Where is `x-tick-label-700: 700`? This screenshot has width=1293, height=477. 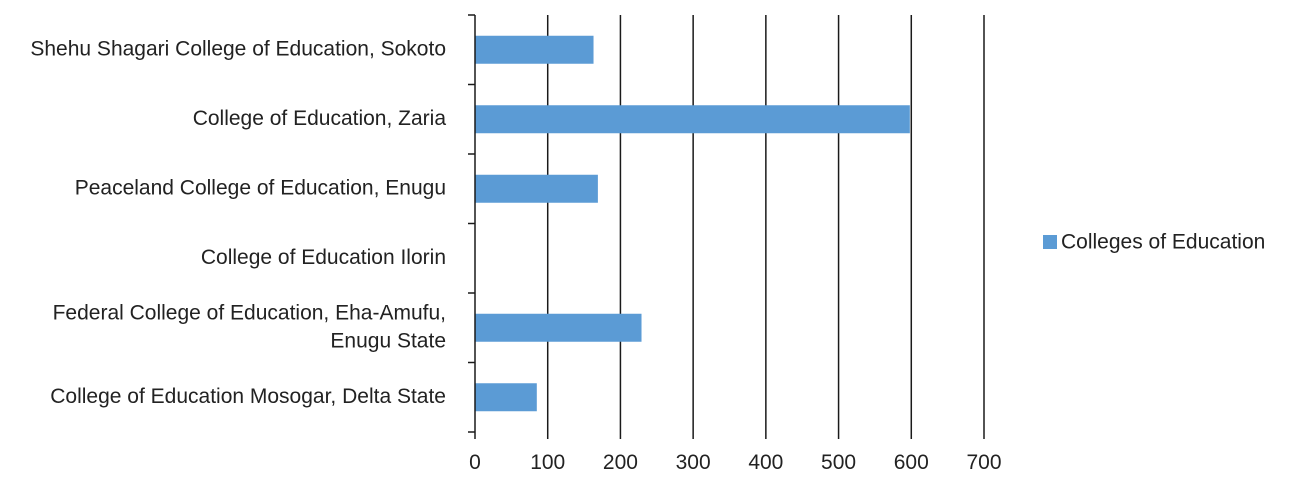
x-tick-label-700: 700 is located at coordinates (983, 462).